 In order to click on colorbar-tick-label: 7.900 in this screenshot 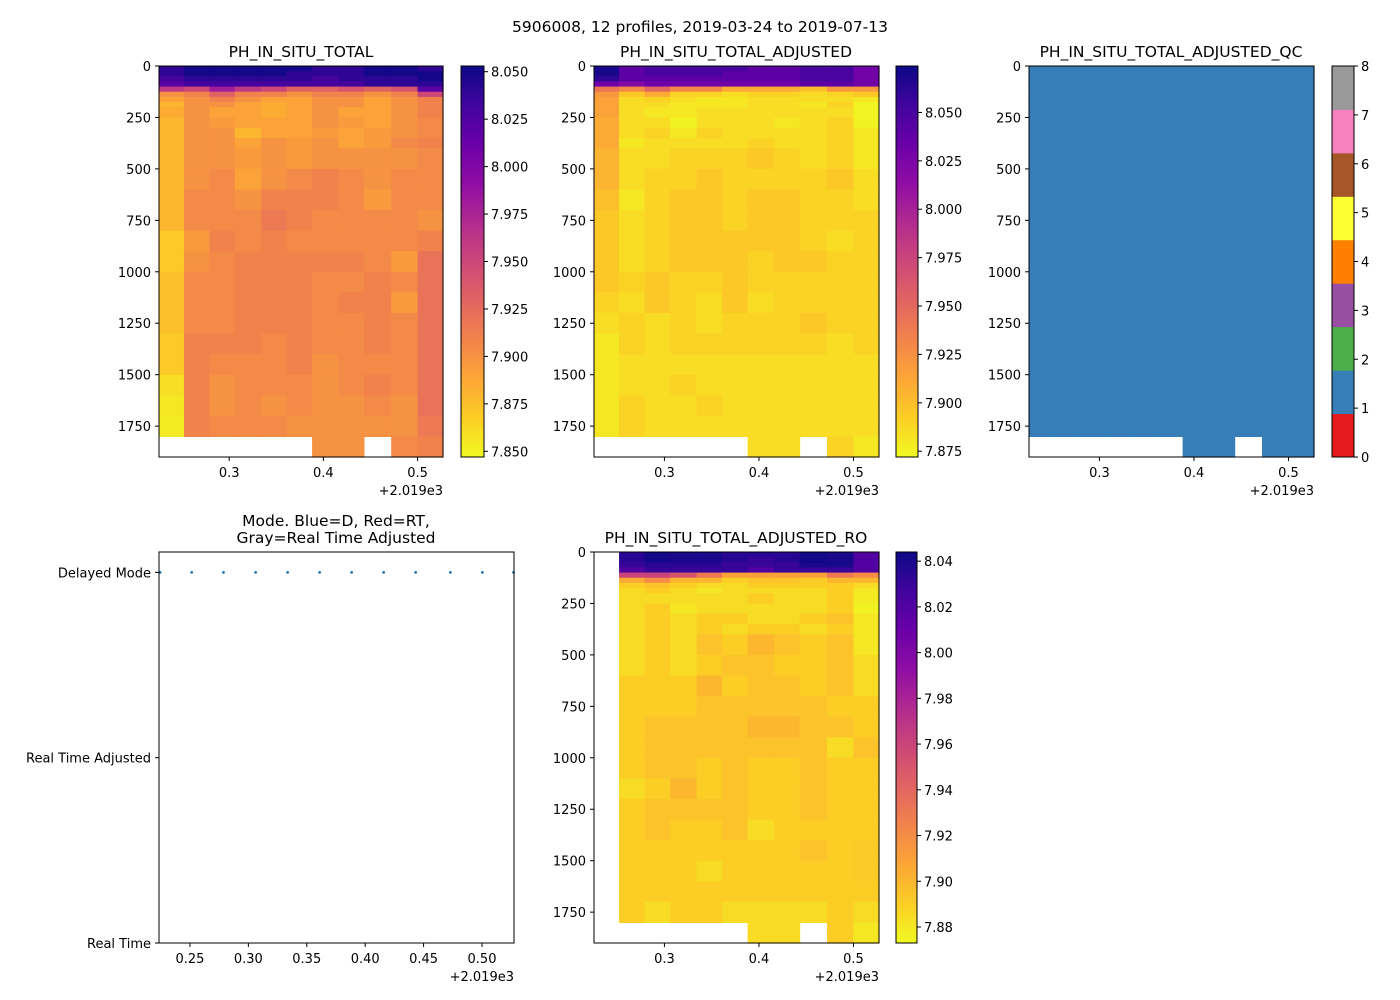, I will do `click(943, 404)`.